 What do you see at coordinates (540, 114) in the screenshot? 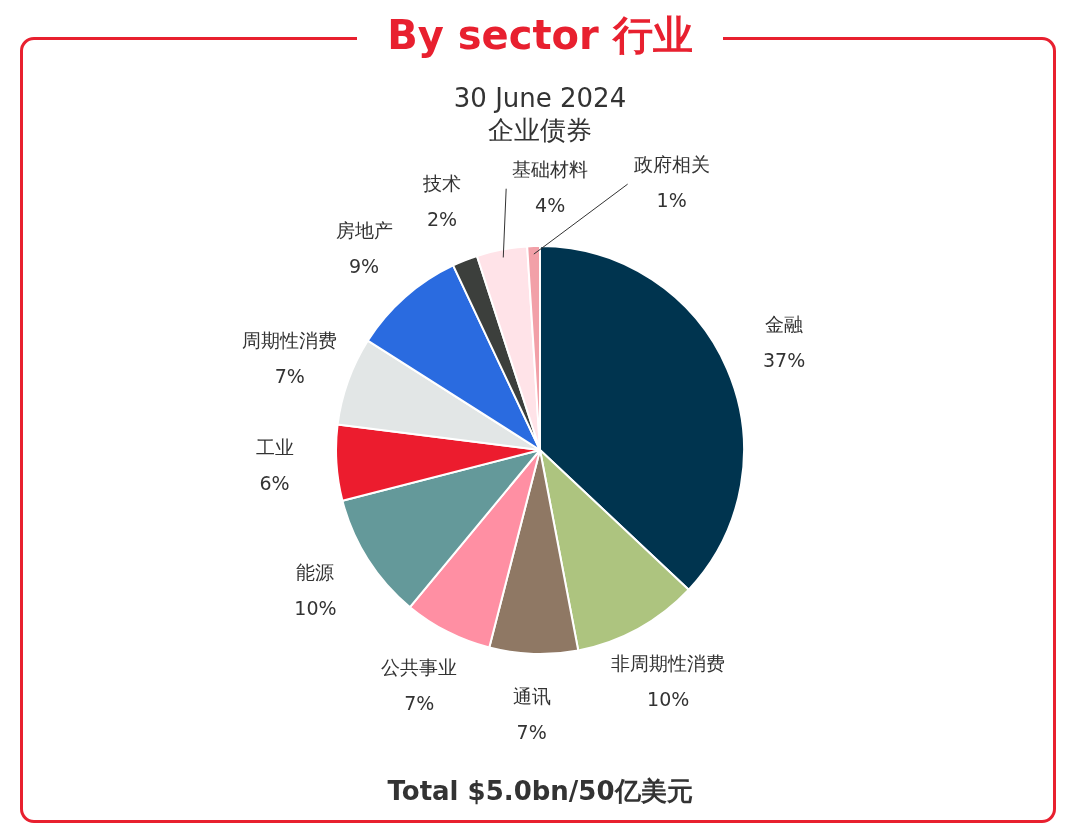
I see `chart-subtitle: 30 June 2024 企业债券` at bounding box center [540, 114].